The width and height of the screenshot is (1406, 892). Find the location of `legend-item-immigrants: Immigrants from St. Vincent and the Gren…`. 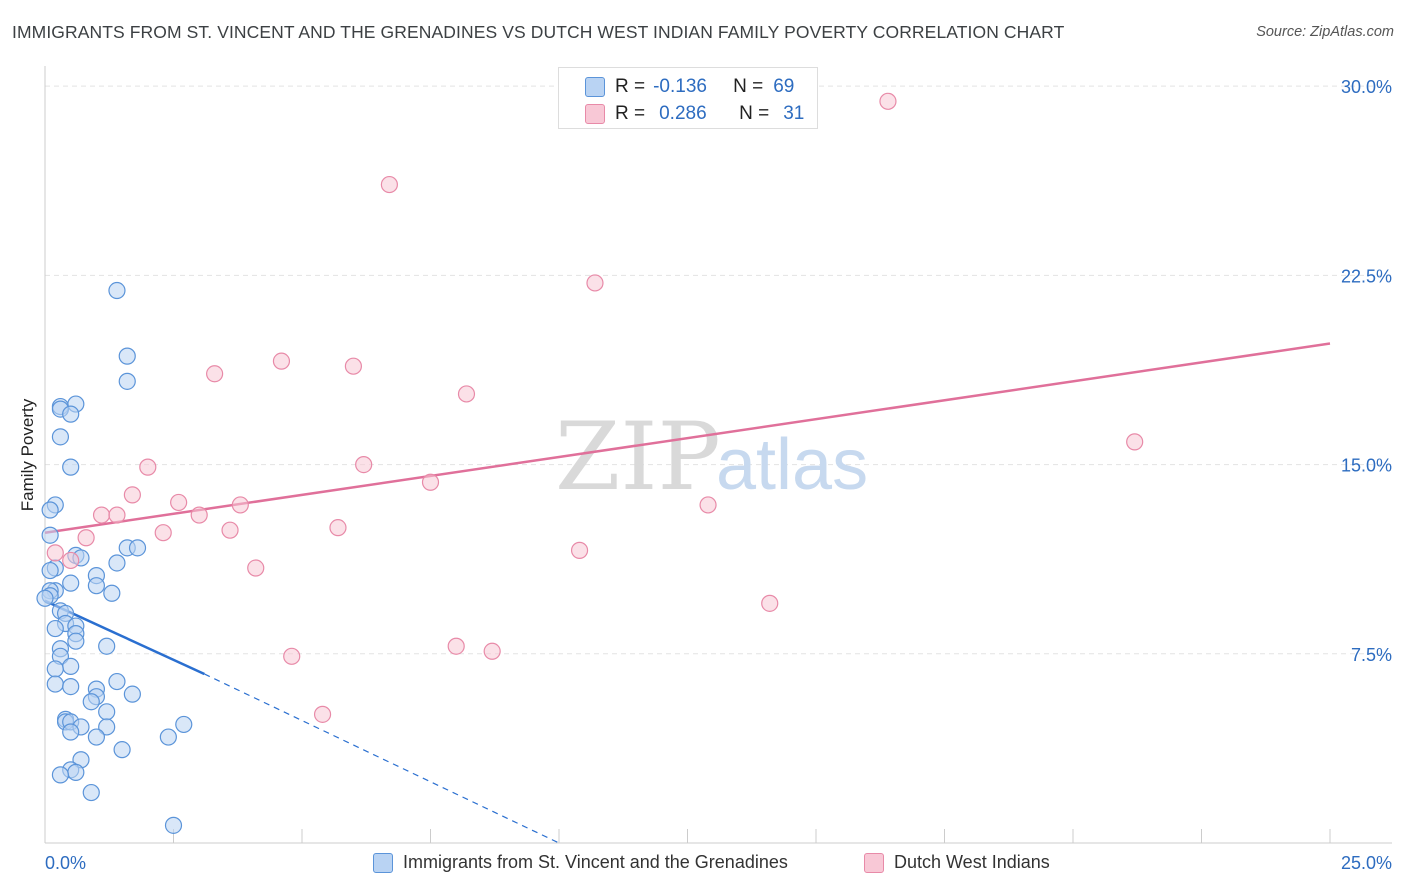

legend-item-immigrants: Immigrants from St. Vincent and the Gren… is located at coordinates (580, 862).